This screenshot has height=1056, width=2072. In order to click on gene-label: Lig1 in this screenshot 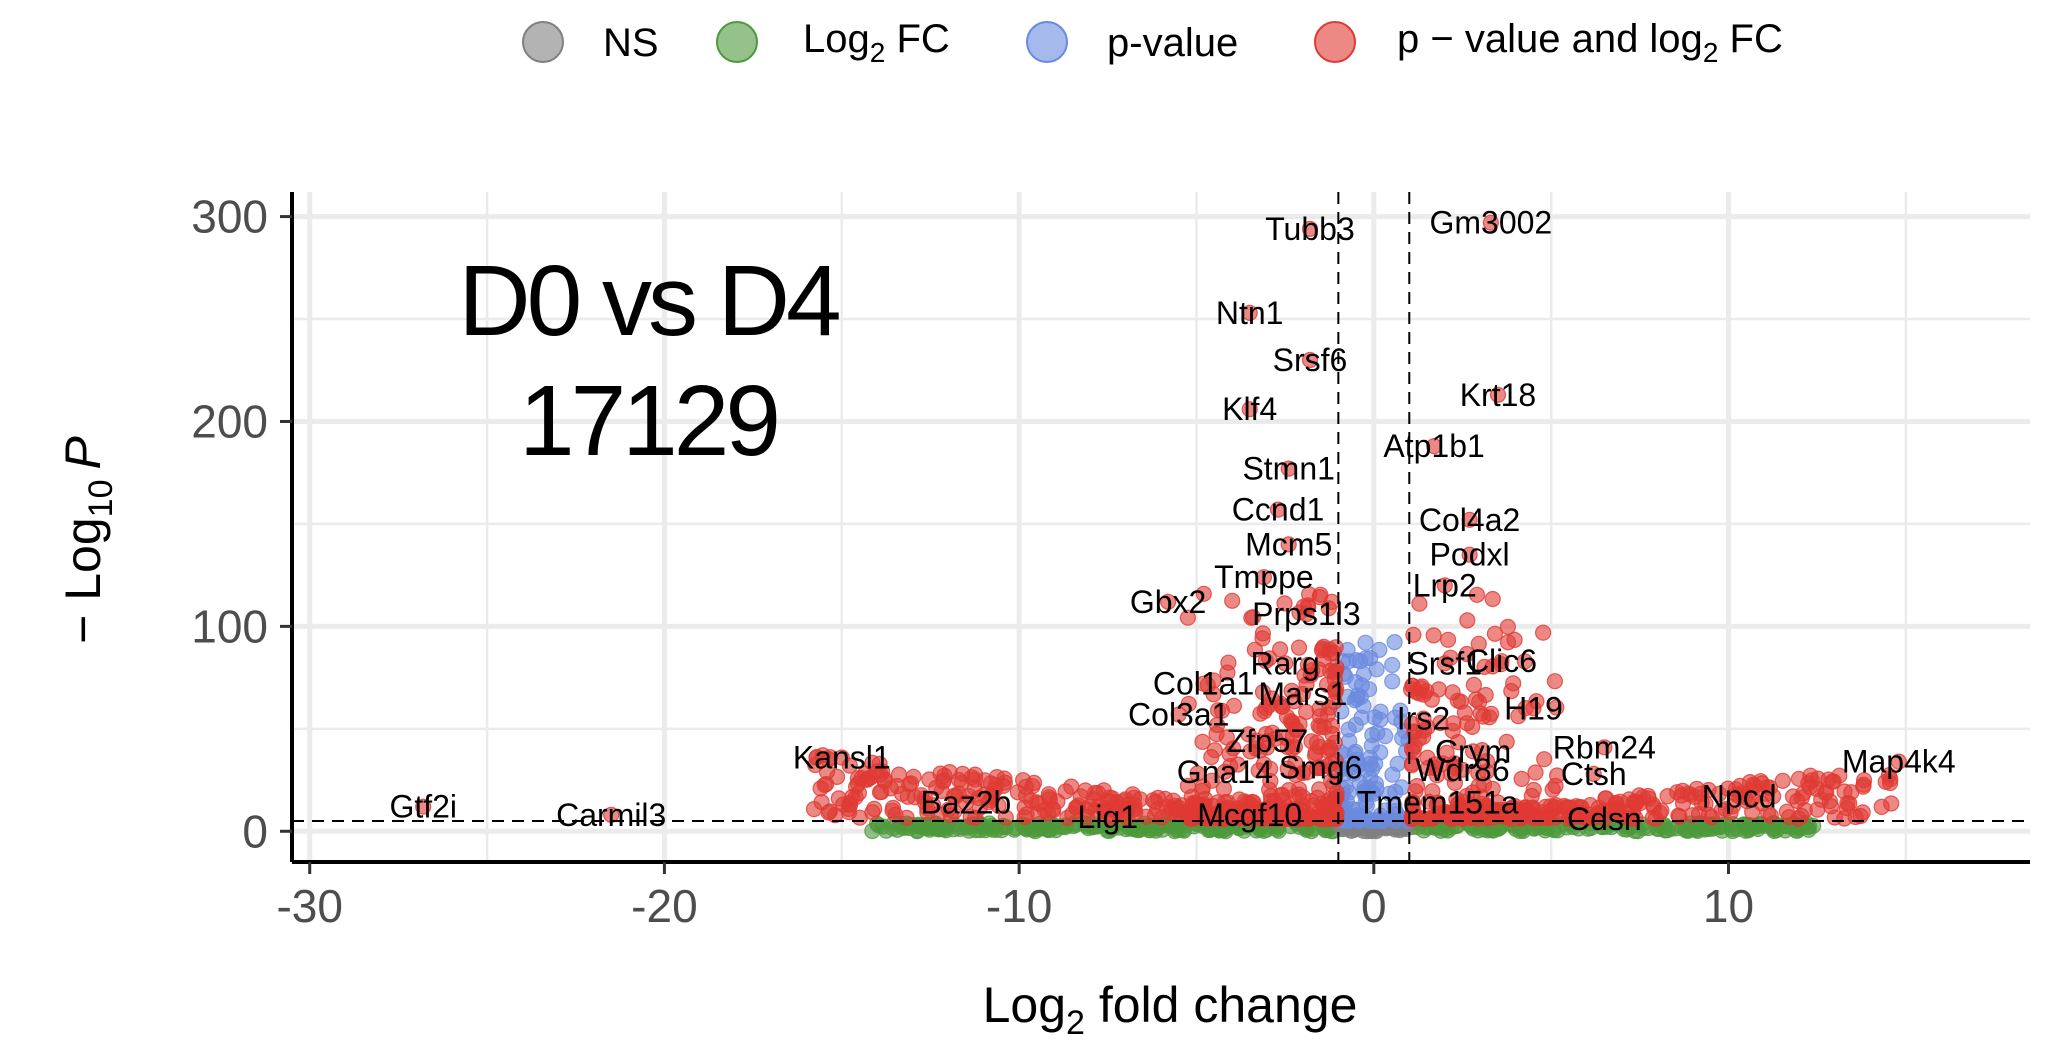, I will do `click(1108, 817)`.